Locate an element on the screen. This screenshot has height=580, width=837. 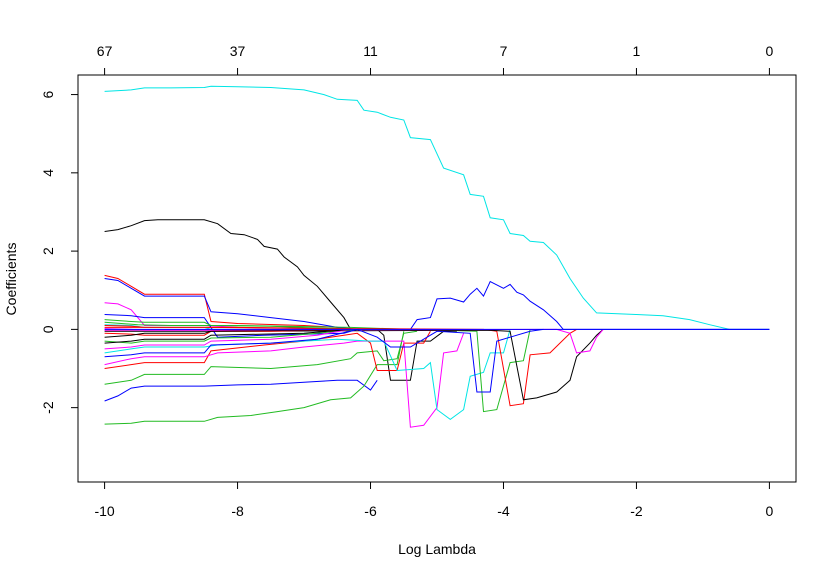
x-tick-label: -4 is located at coordinates (503, 511).